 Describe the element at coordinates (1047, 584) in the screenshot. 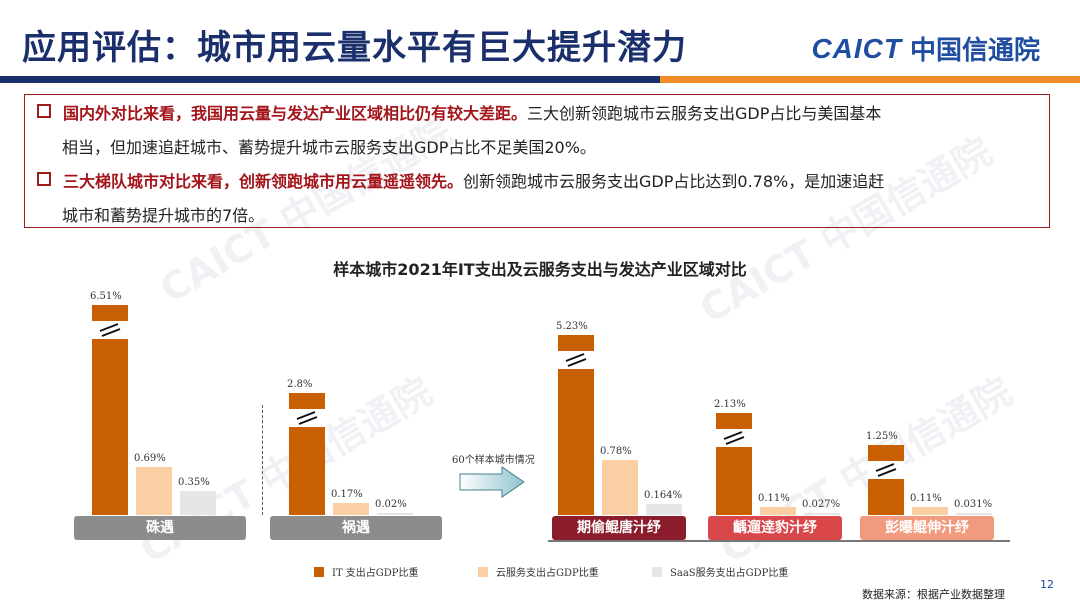

I see `page-number: 12` at that location.